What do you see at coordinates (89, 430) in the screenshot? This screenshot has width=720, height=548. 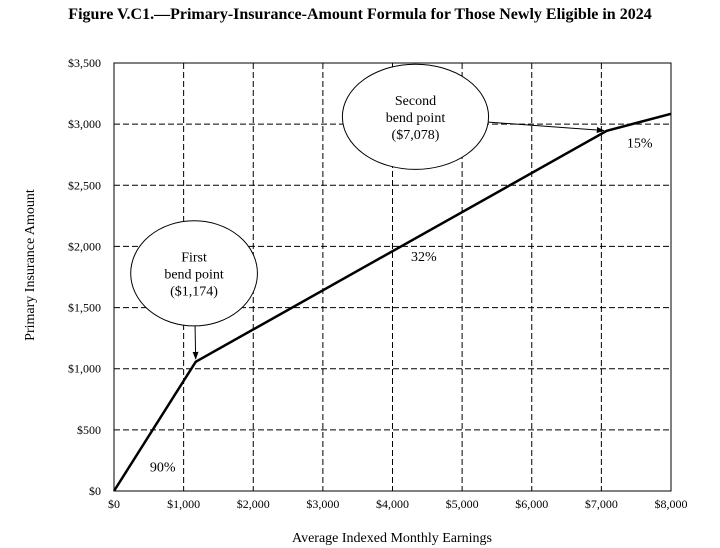 I see `y-tick-label: $500` at bounding box center [89, 430].